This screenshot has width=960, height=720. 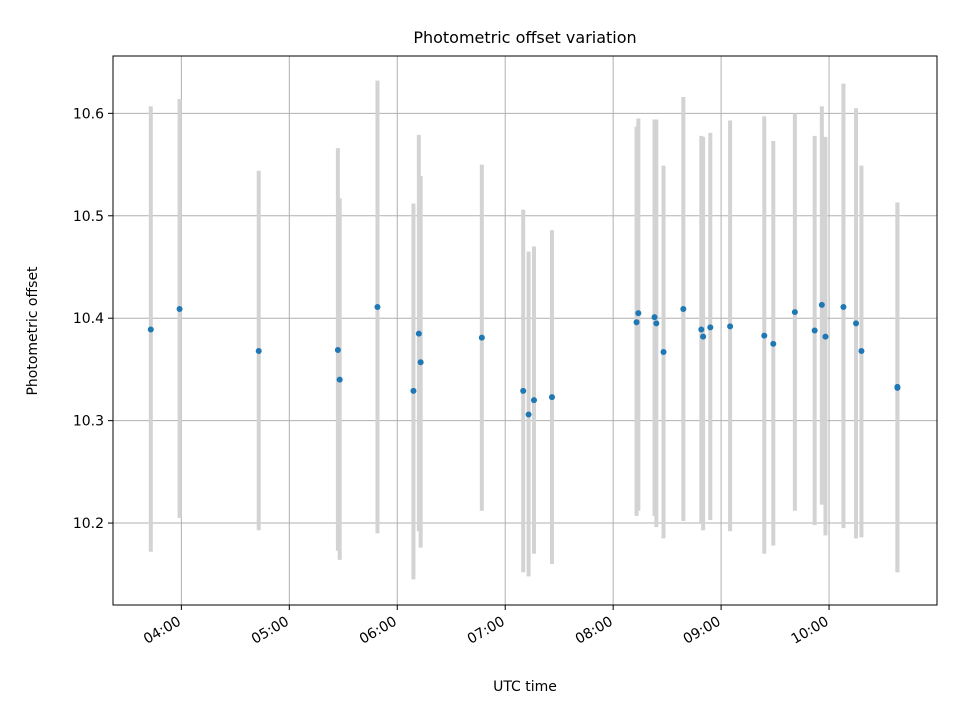 What do you see at coordinates (524, 359) in the screenshot?
I see `points` at bounding box center [524, 359].